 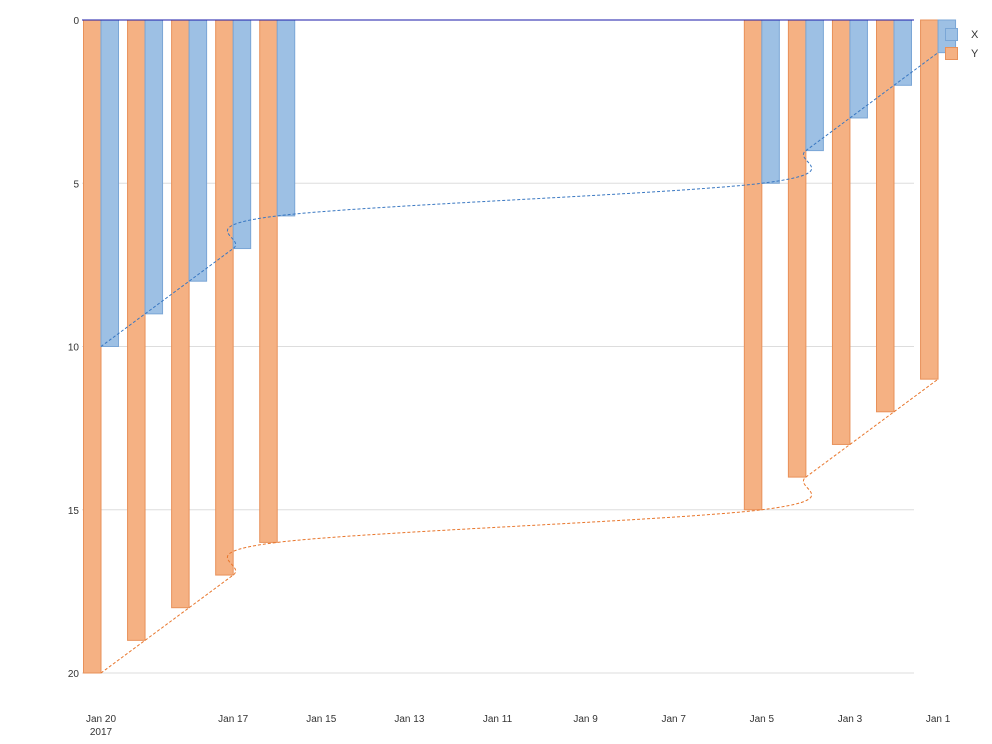 What do you see at coordinates (321, 719) in the screenshot?
I see `x-tick-label: Jan 15` at bounding box center [321, 719].